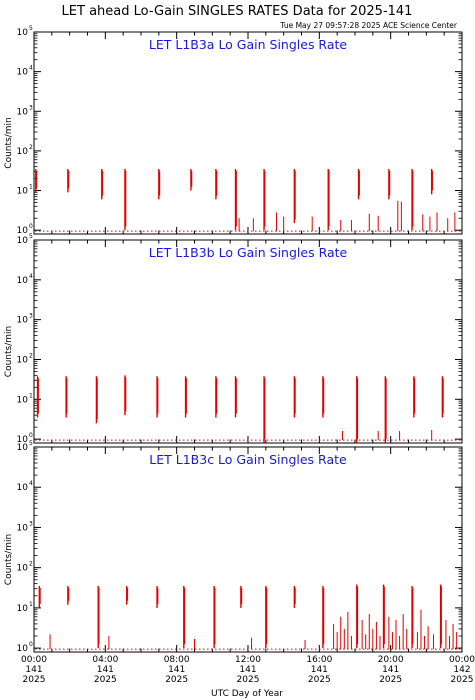  Describe the element at coordinates (461, 670) in the screenshot. I see `x-tick-doy: 142` at that location.